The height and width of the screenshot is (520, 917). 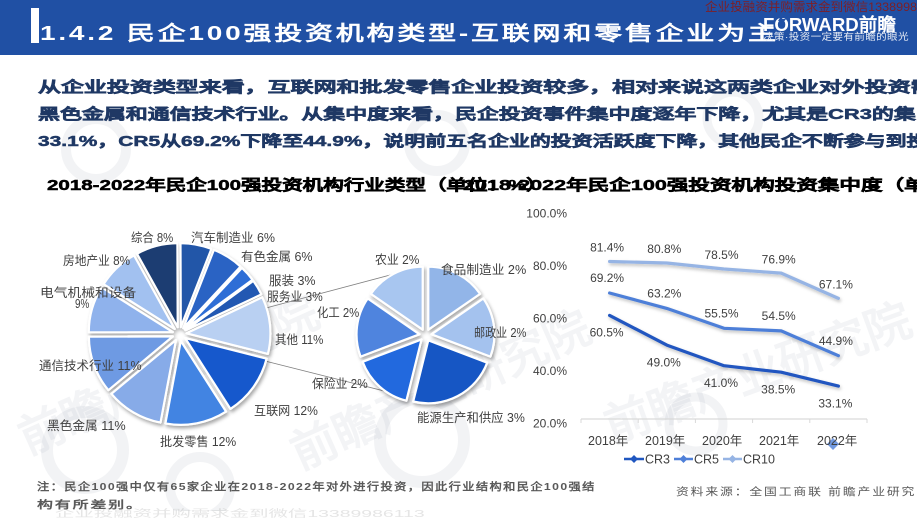 What do you see at coordinates (607, 248) in the screenshot?
I see `svg-text: 81.4%` at bounding box center [607, 248].